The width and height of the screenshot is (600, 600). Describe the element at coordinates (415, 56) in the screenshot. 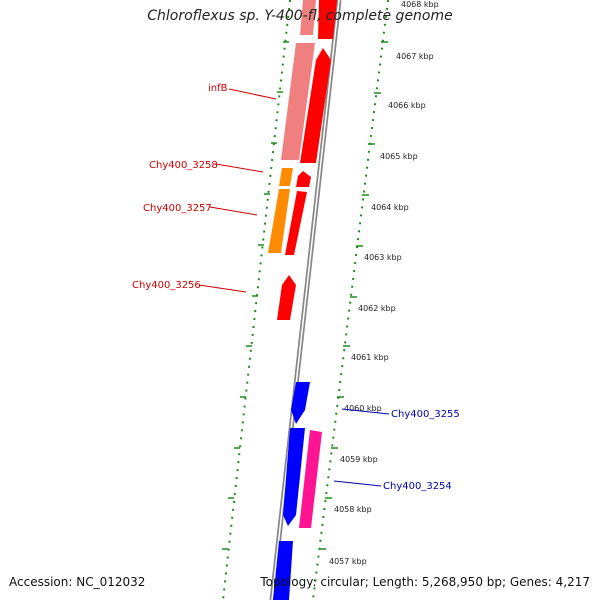

I see `scale-tick-label: 4067 kbp` at that location.